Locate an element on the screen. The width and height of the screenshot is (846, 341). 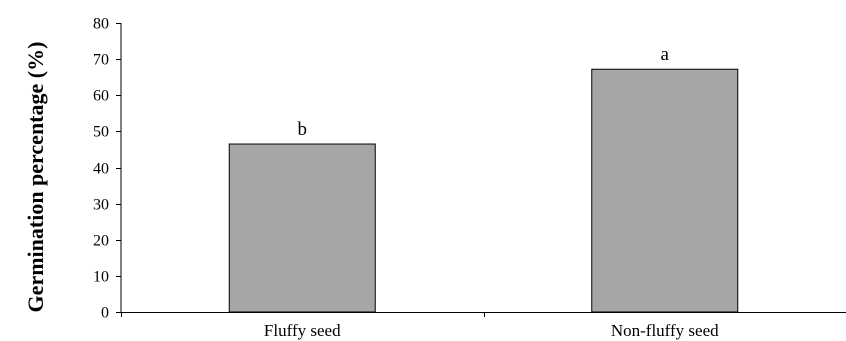
y-tick-label: 30 is located at coordinates (101, 205).